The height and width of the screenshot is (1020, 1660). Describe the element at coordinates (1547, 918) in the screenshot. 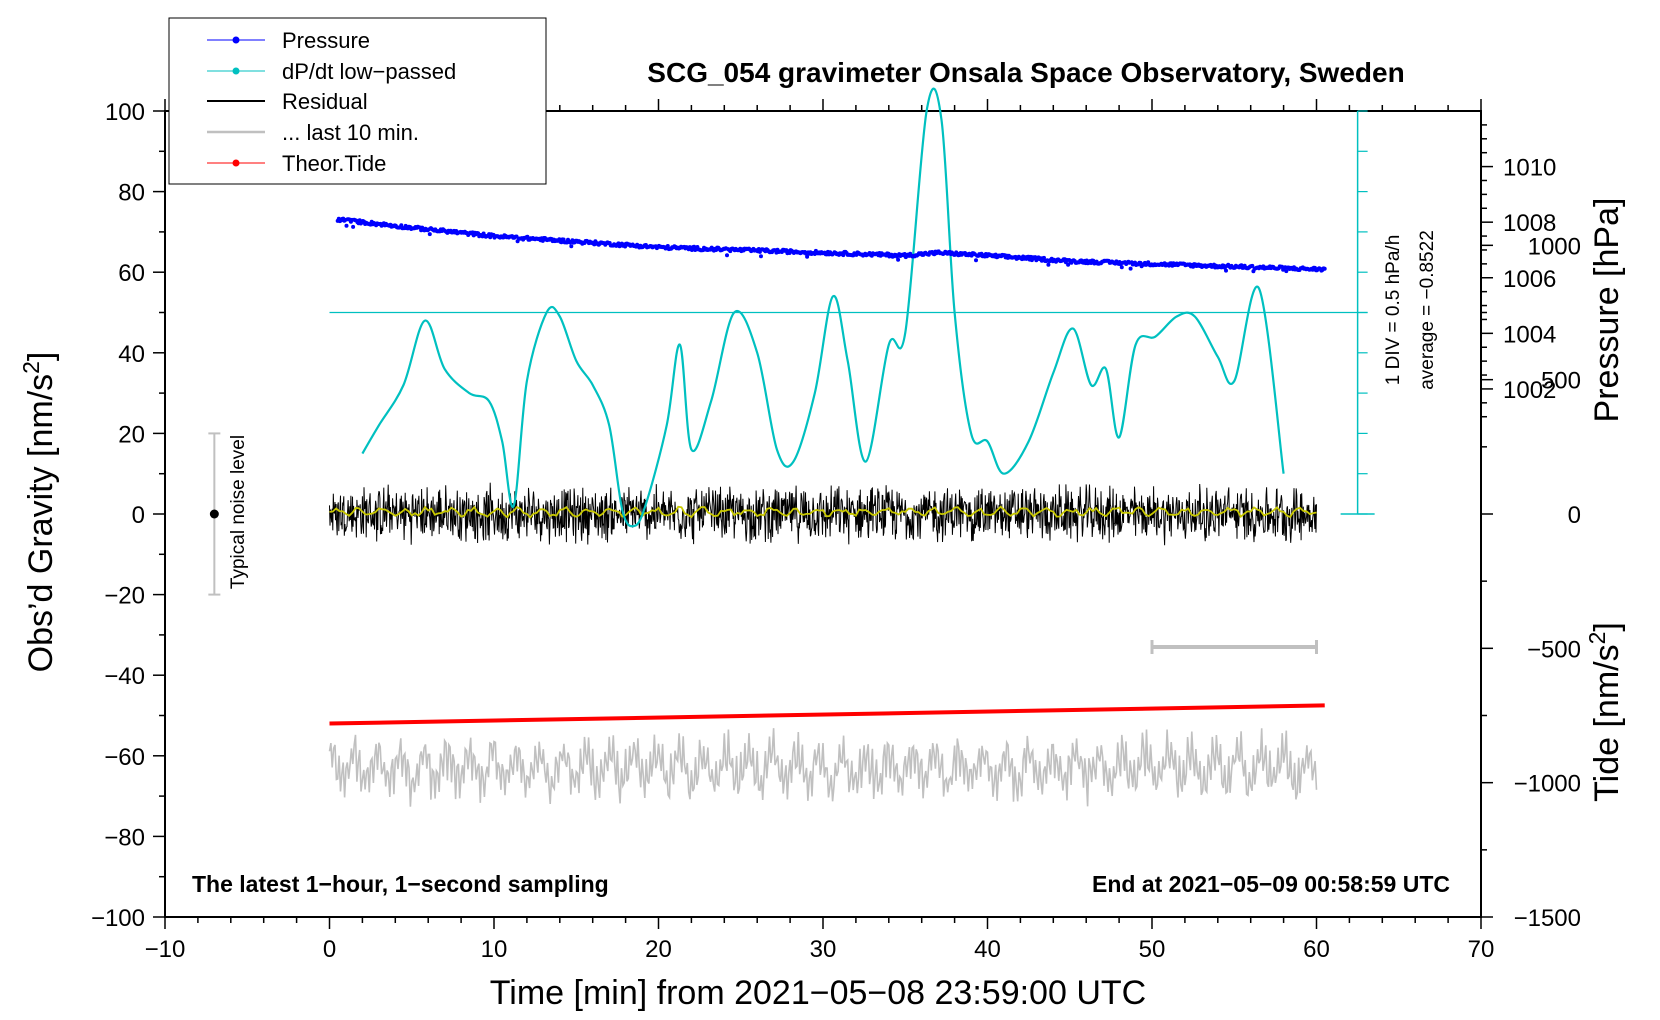

I see `tide-tick-label: −1500` at that location.